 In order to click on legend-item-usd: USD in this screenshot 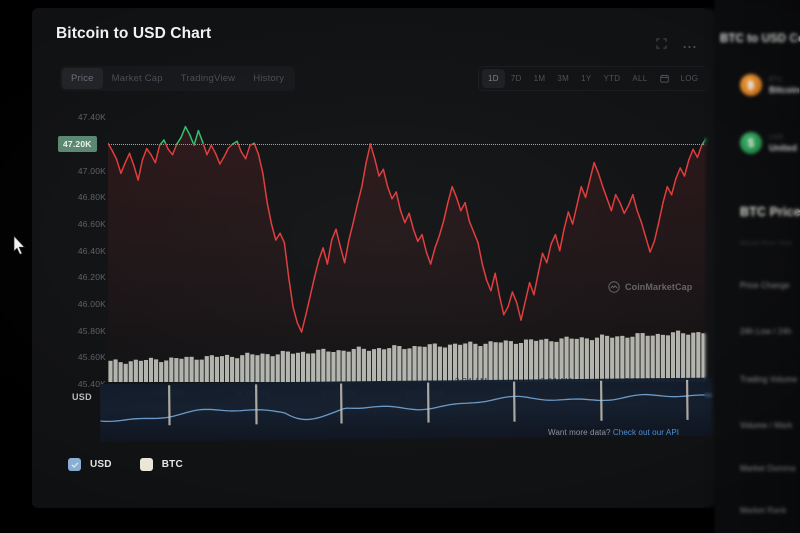, I will do `click(90, 464)`.